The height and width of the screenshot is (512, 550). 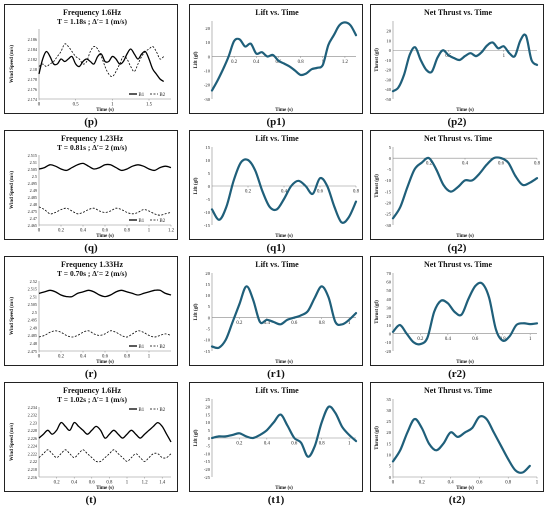 What do you see at coordinates (33, 407) in the screenshot?
I see `y-tick-label: 2.234` at bounding box center [33, 407].